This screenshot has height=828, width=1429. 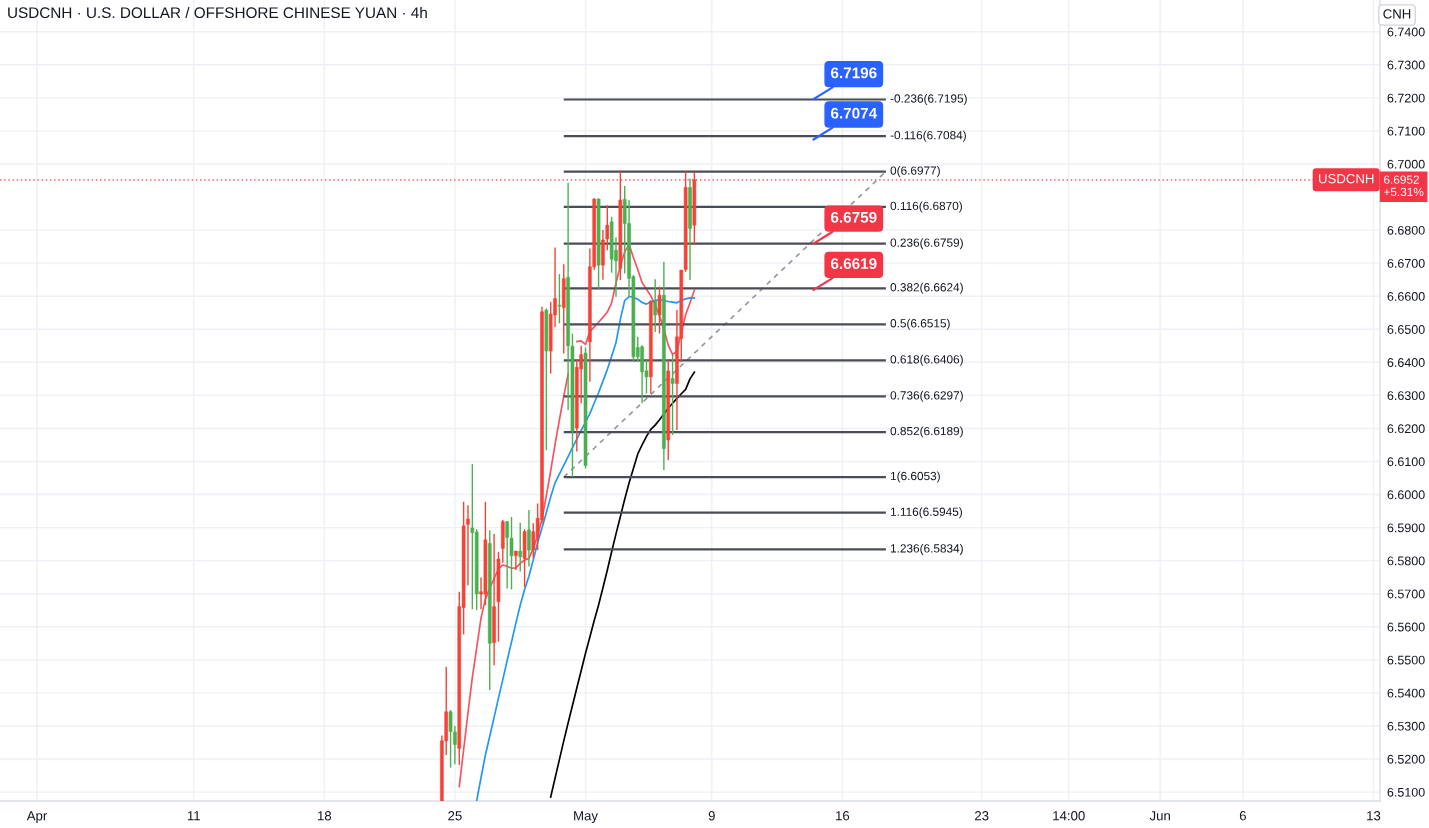 I want to click on y-axis-title: CNH, so click(x=1397, y=14).